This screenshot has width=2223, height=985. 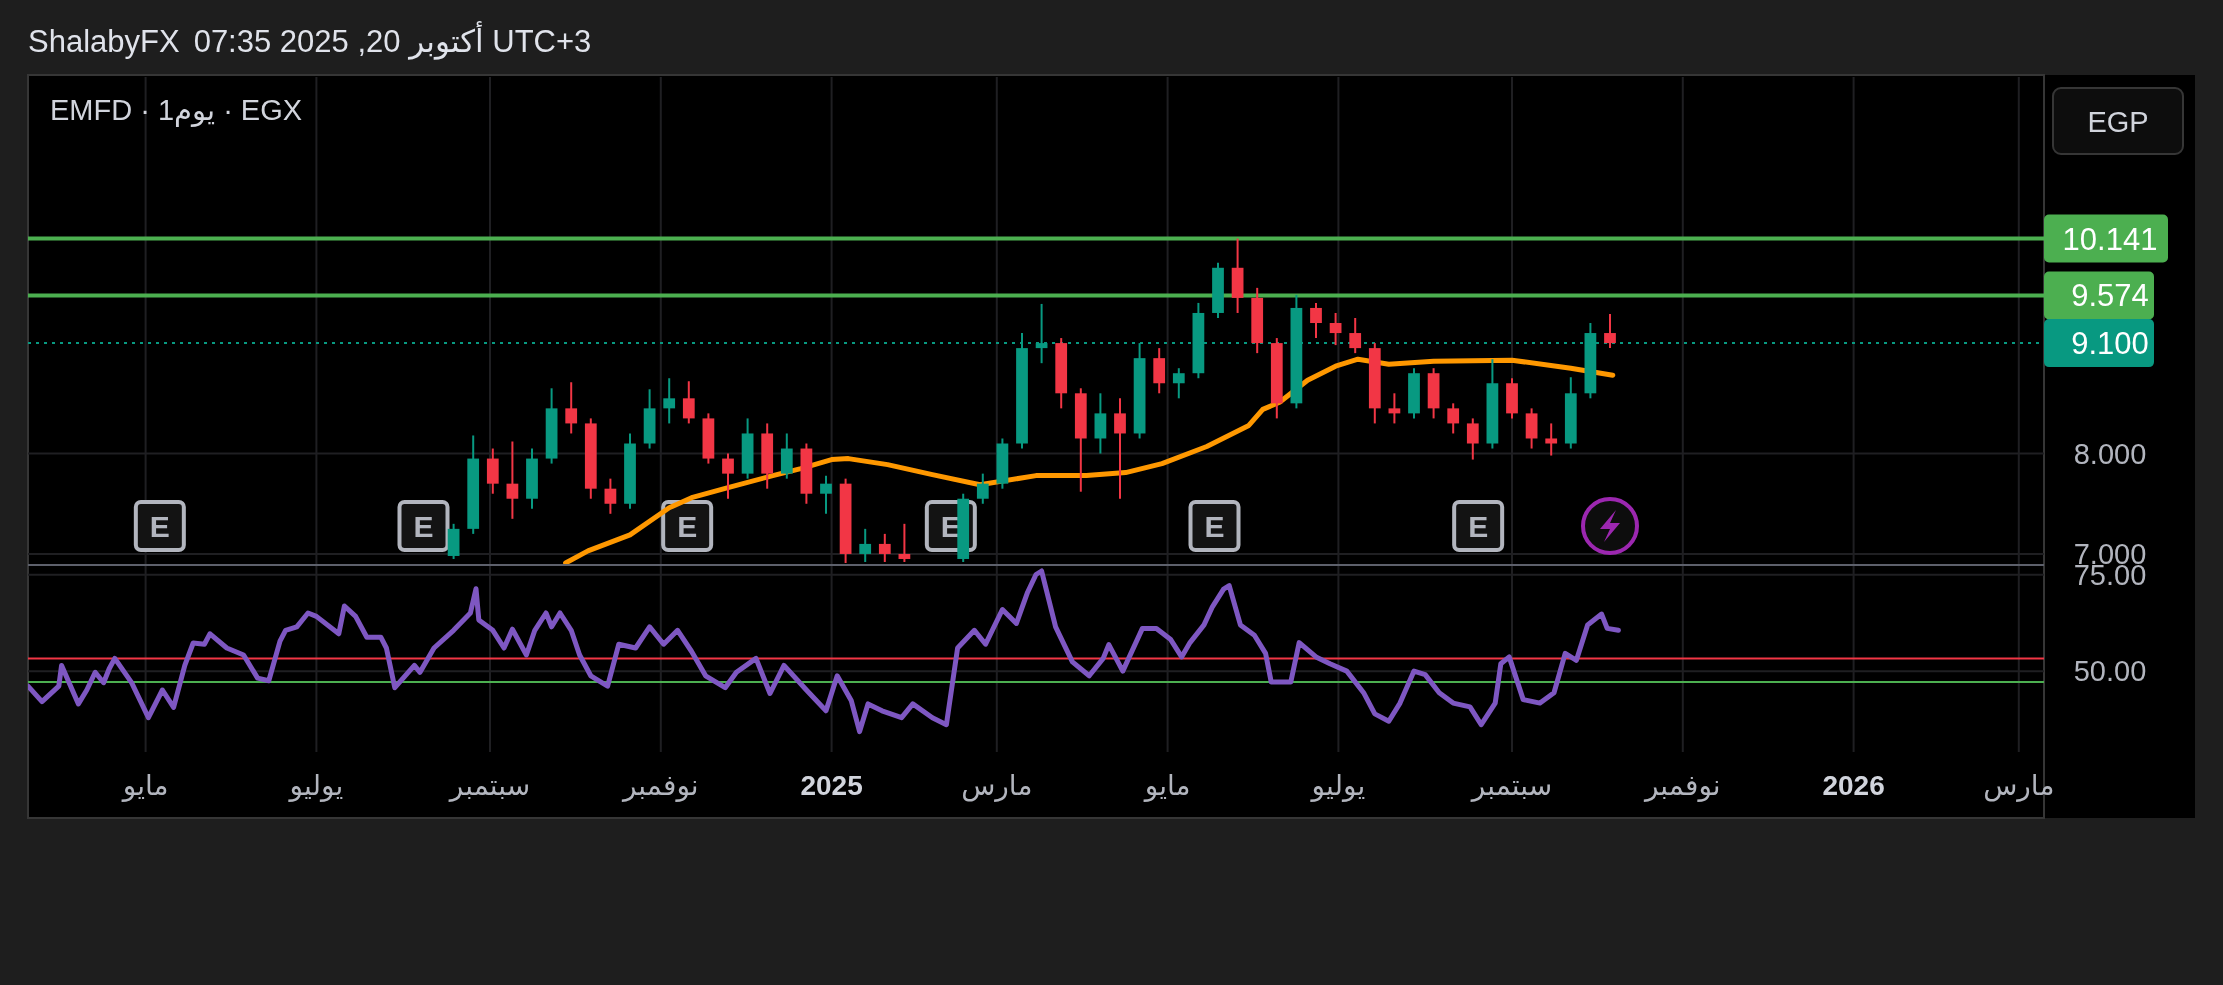 I want to click on text: EMFD · 1يوم · EGX, so click(x=176, y=110).